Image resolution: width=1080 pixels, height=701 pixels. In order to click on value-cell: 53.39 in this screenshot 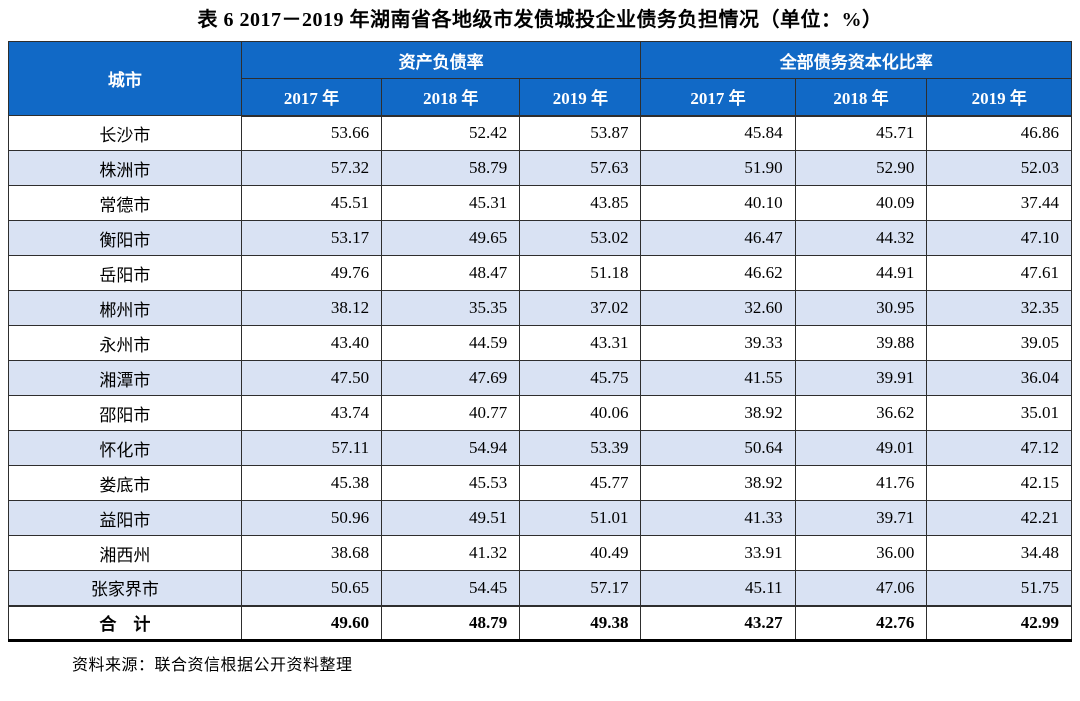, I will do `click(580, 448)`.